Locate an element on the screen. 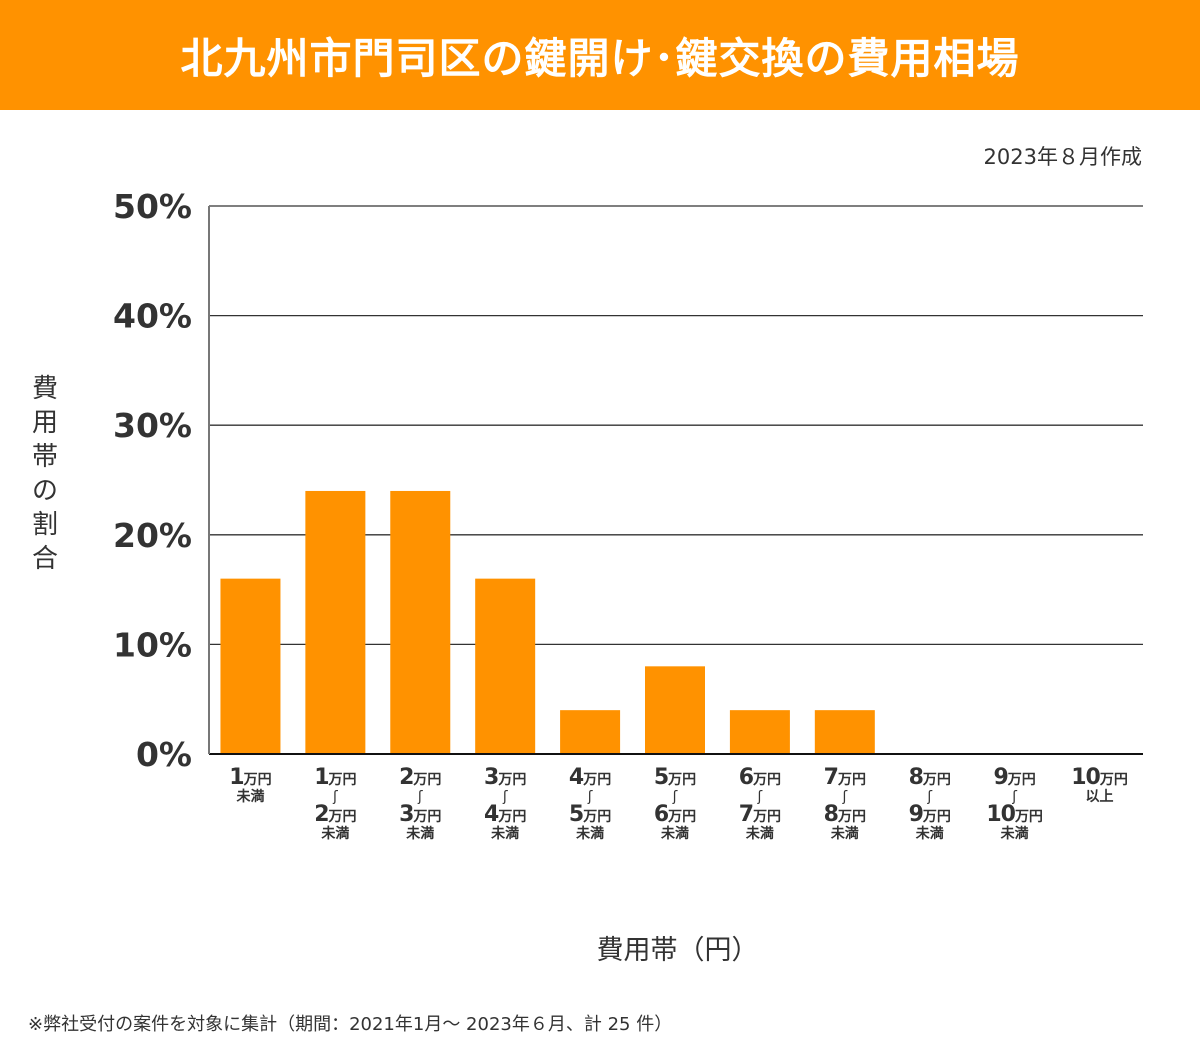 This screenshot has width=1200, height=1041. x-axis-title: 費用帯（円） is located at coordinates (677, 950).